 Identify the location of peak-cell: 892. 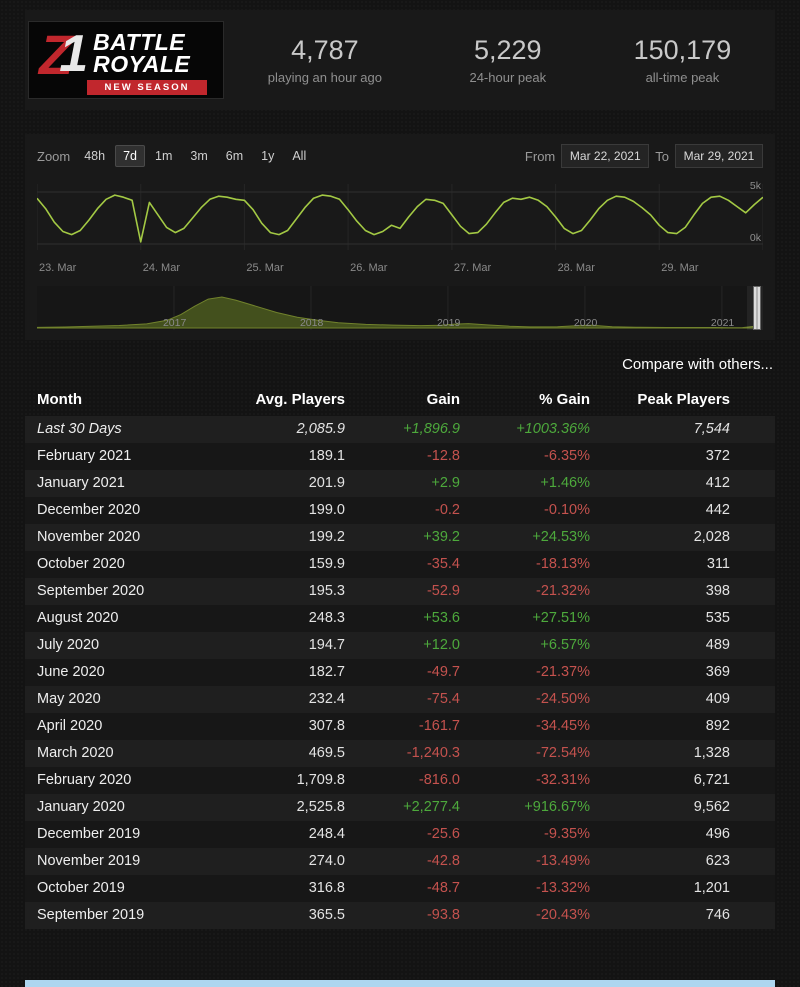
(717, 726).